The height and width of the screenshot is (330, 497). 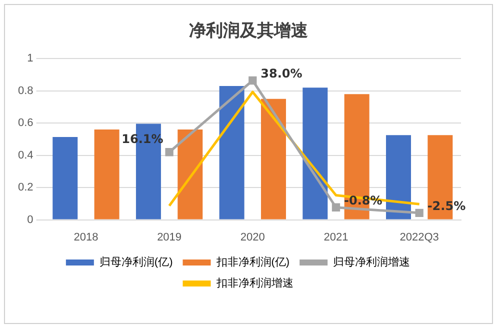 What do you see at coordinates (248, 31) in the screenshot?
I see `chart-title: 净利润及其增速` at bounding box center [248, 31].